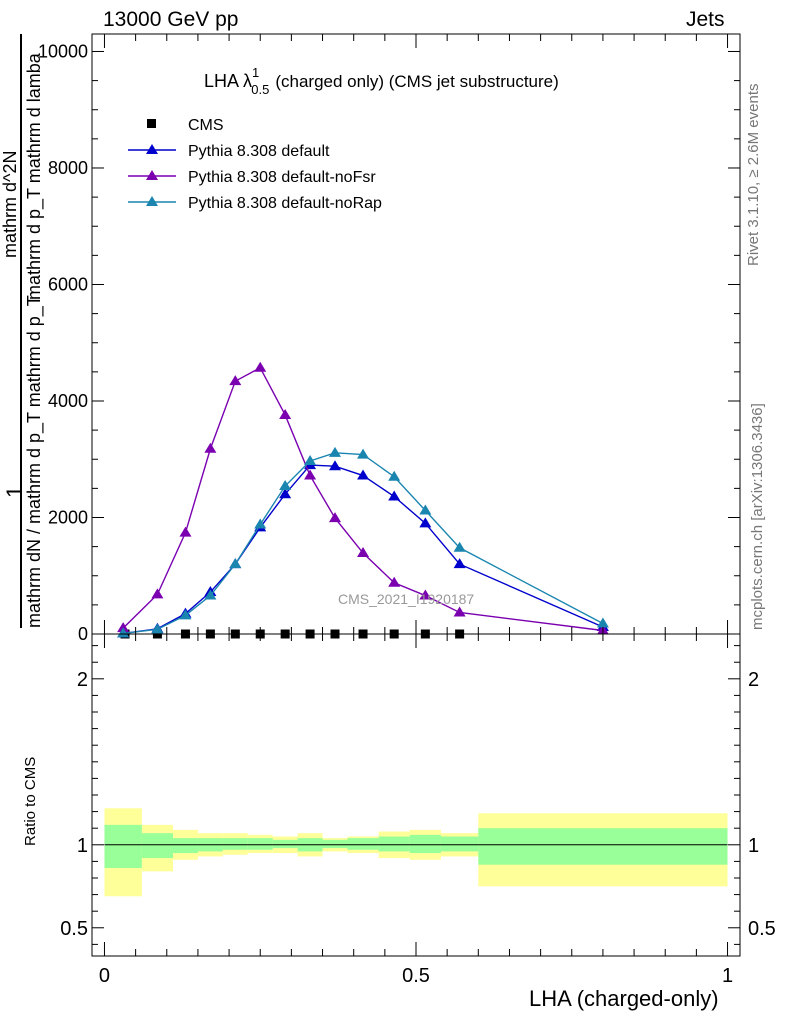 The image size is (786, 1024). What do you see at coordinates (34, 176) in the screenshot?
I see `main-y-axis-label-dlambda: mathrm d p_T mathrm d lamba` at bounding box center [34, 176].